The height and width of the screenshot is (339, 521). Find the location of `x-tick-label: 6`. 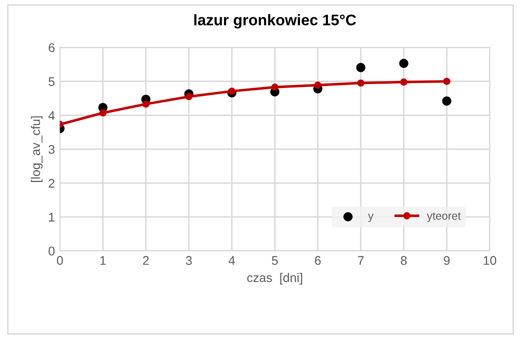

x-tick-label: 6 is located at coordinates (317, 260).